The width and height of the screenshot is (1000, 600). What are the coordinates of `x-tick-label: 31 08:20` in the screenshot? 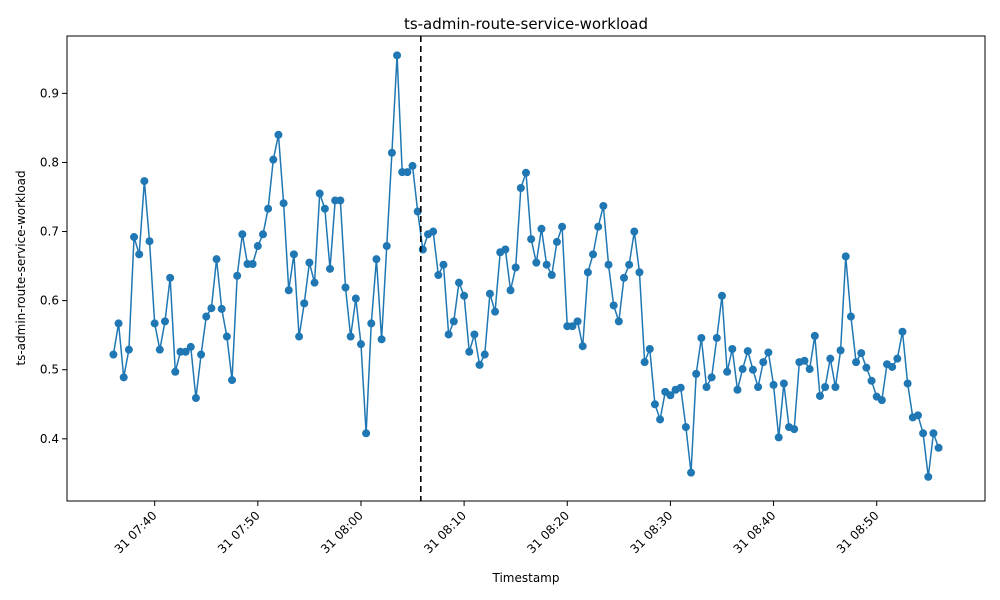 It's located at (548, 532).